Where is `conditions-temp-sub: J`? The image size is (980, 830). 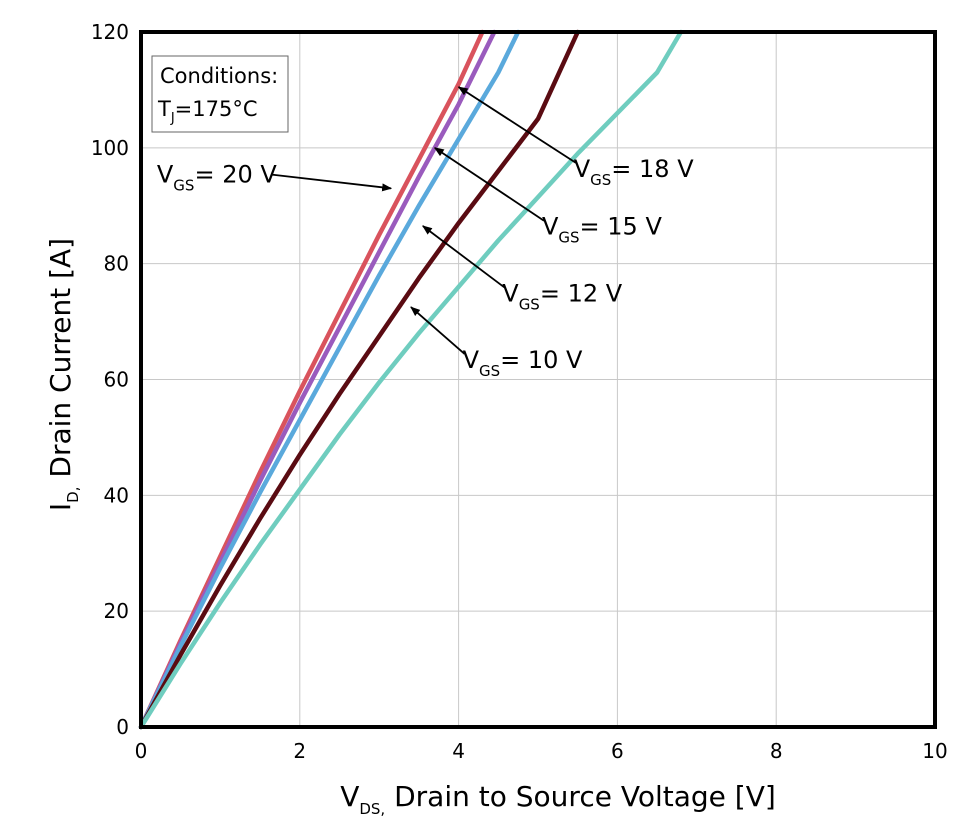
conditions-temp-sub: J is located at coordinates (172, 118).